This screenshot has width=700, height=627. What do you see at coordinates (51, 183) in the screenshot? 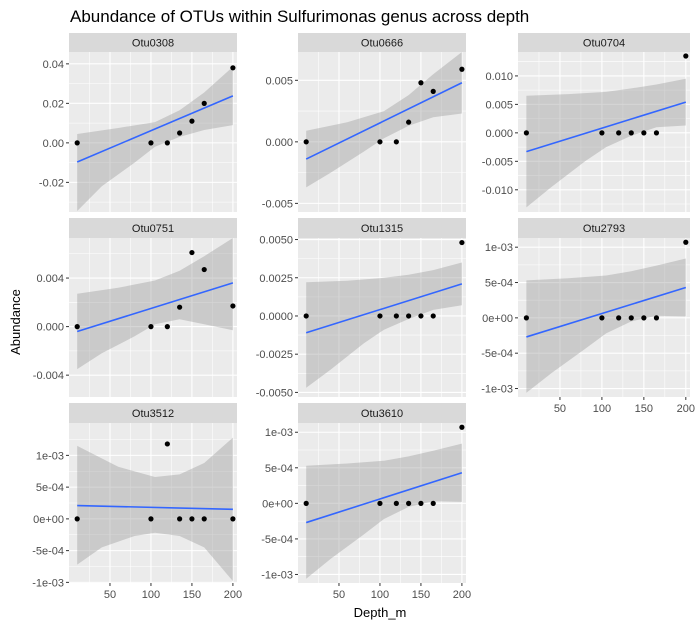
I see `y-tick-label: -0.02` at bounding box center [51, 183].